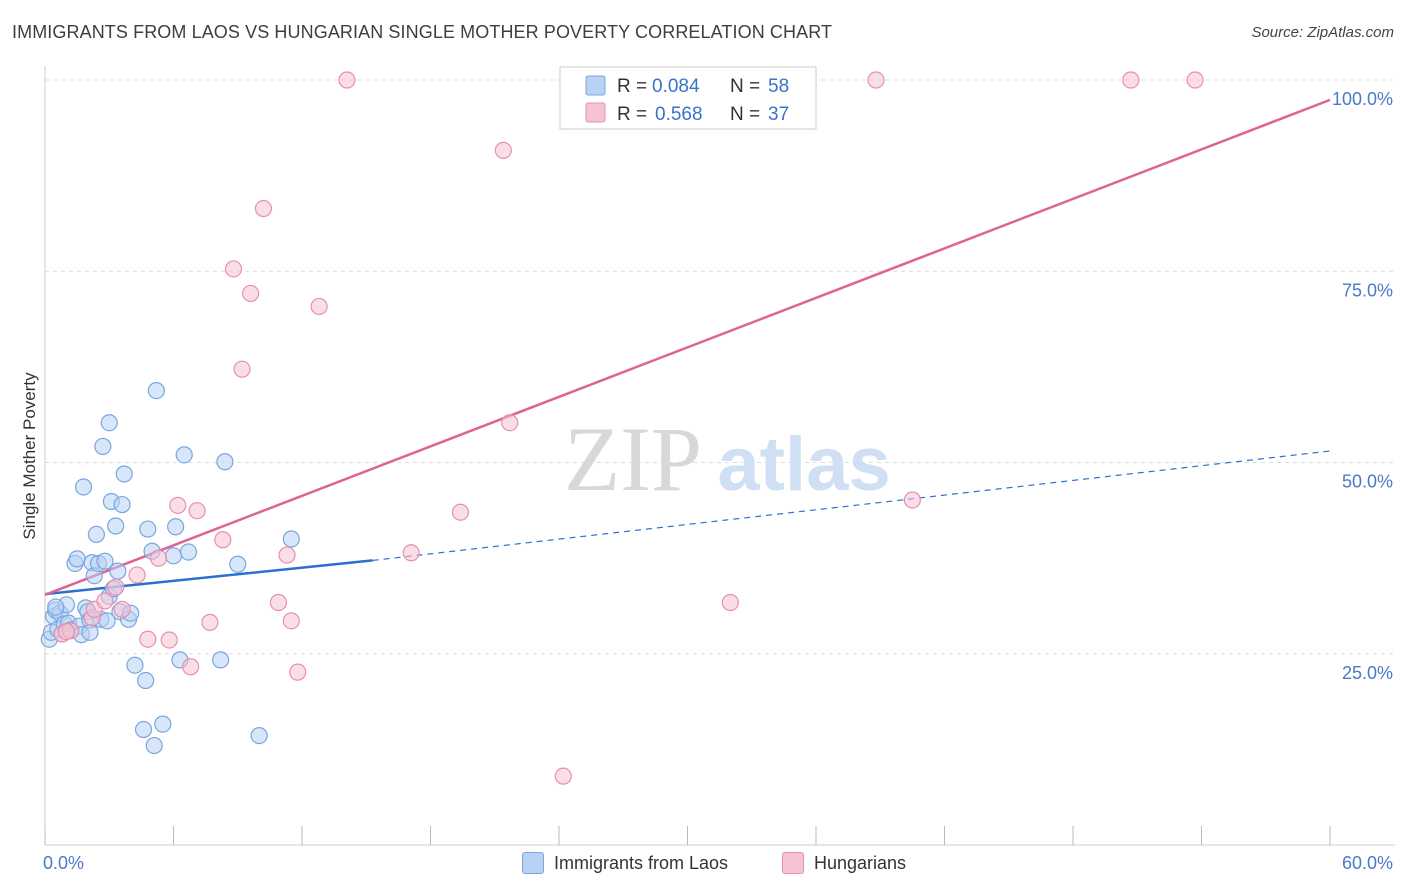 Image resolution: width=1406 pixels, height=892 pixels. I want to click on legend-label-laos: Immigrants from Laos, so click(641, 862).